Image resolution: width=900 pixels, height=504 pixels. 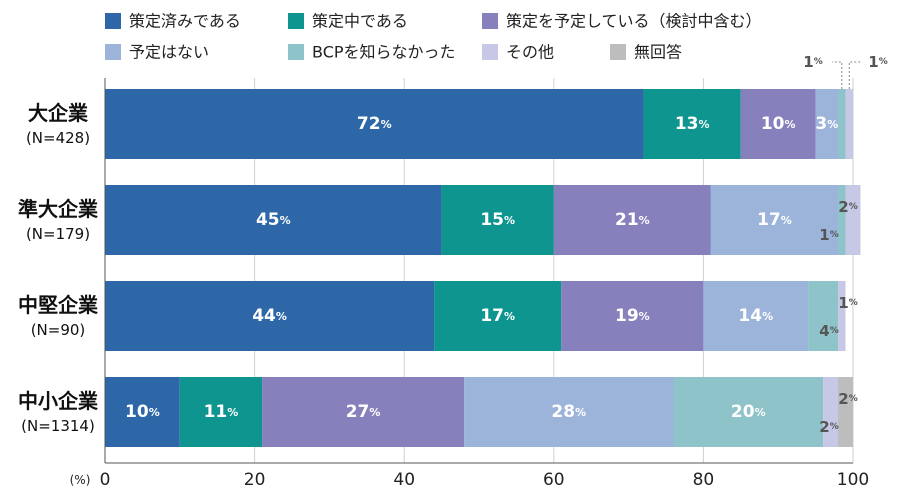 I want to click on data-label: 45%, so click(x=273, y=220).